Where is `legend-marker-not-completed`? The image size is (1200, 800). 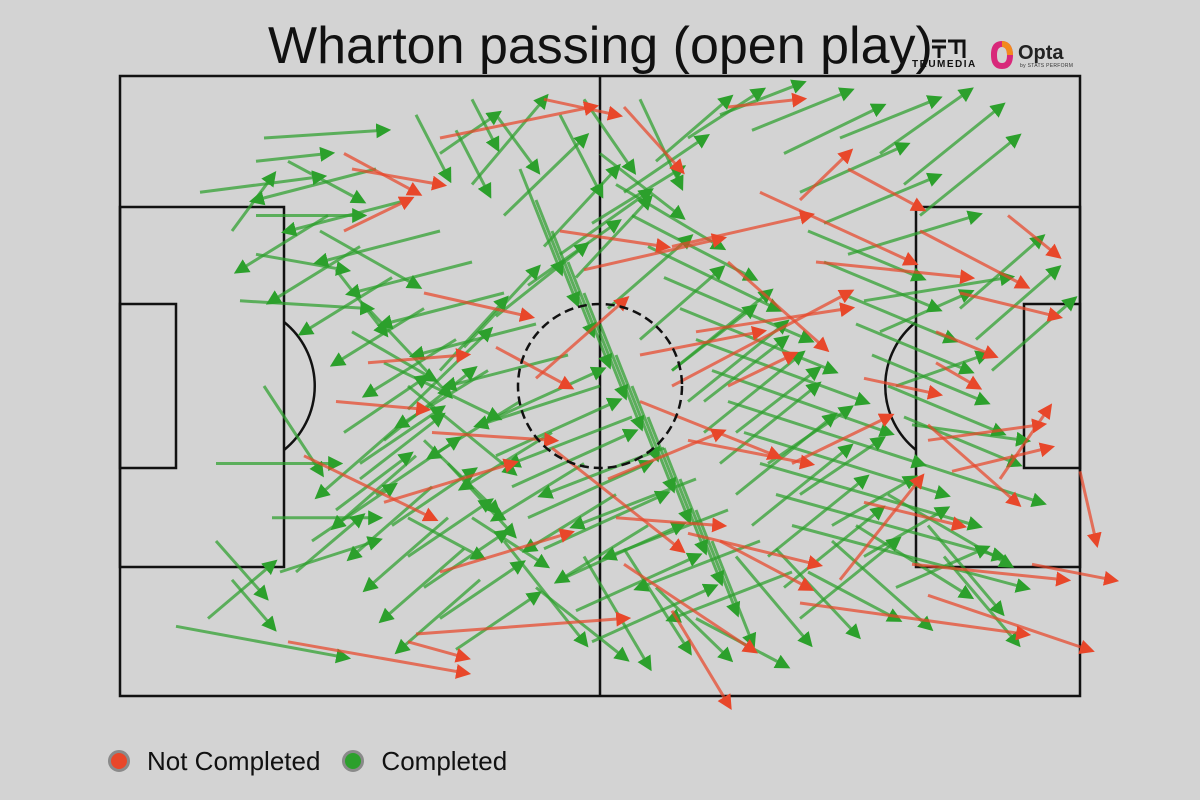 legend-marker-not-completed is located at coordinates (119, 761).